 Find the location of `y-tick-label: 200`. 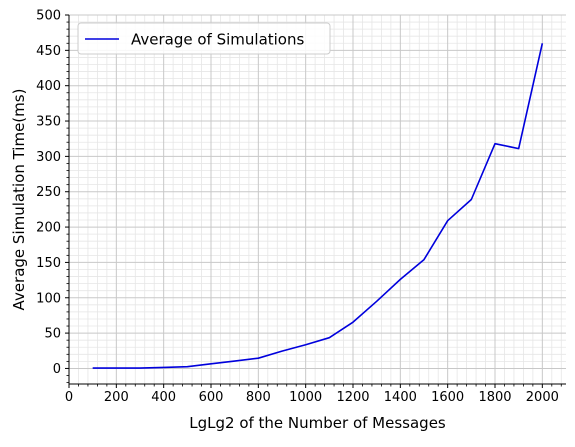

y-tick-label: 200 is located at coordinates (48, 228).